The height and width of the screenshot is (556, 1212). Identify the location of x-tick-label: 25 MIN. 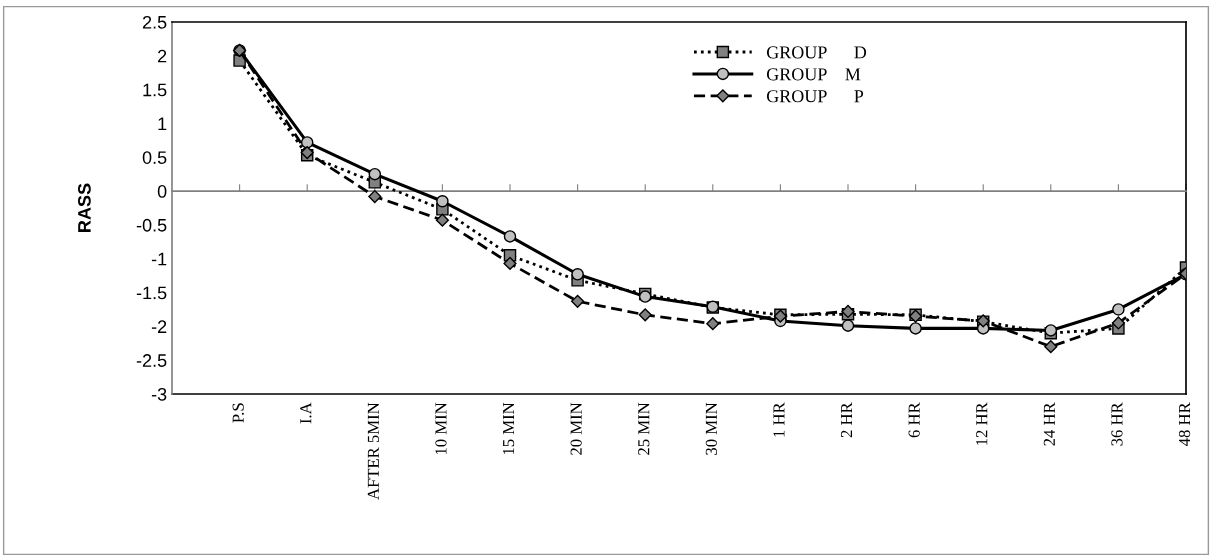
(644, 428).